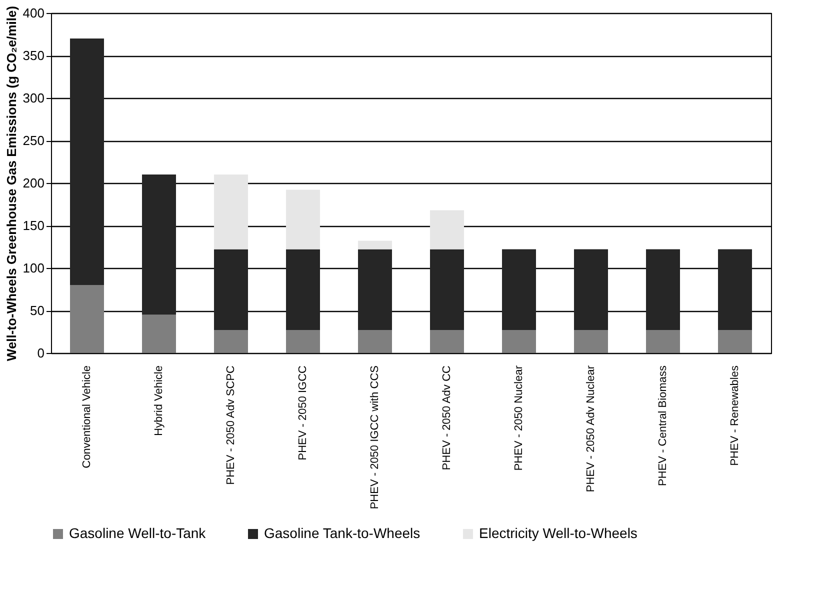 This screenshot has height=592, width=838. What do you see at coordinates (447, 417) in the screenshot?
I see `x-tick-label: PHEV - 2050 Adv CC` at bounding box center [447, 417].